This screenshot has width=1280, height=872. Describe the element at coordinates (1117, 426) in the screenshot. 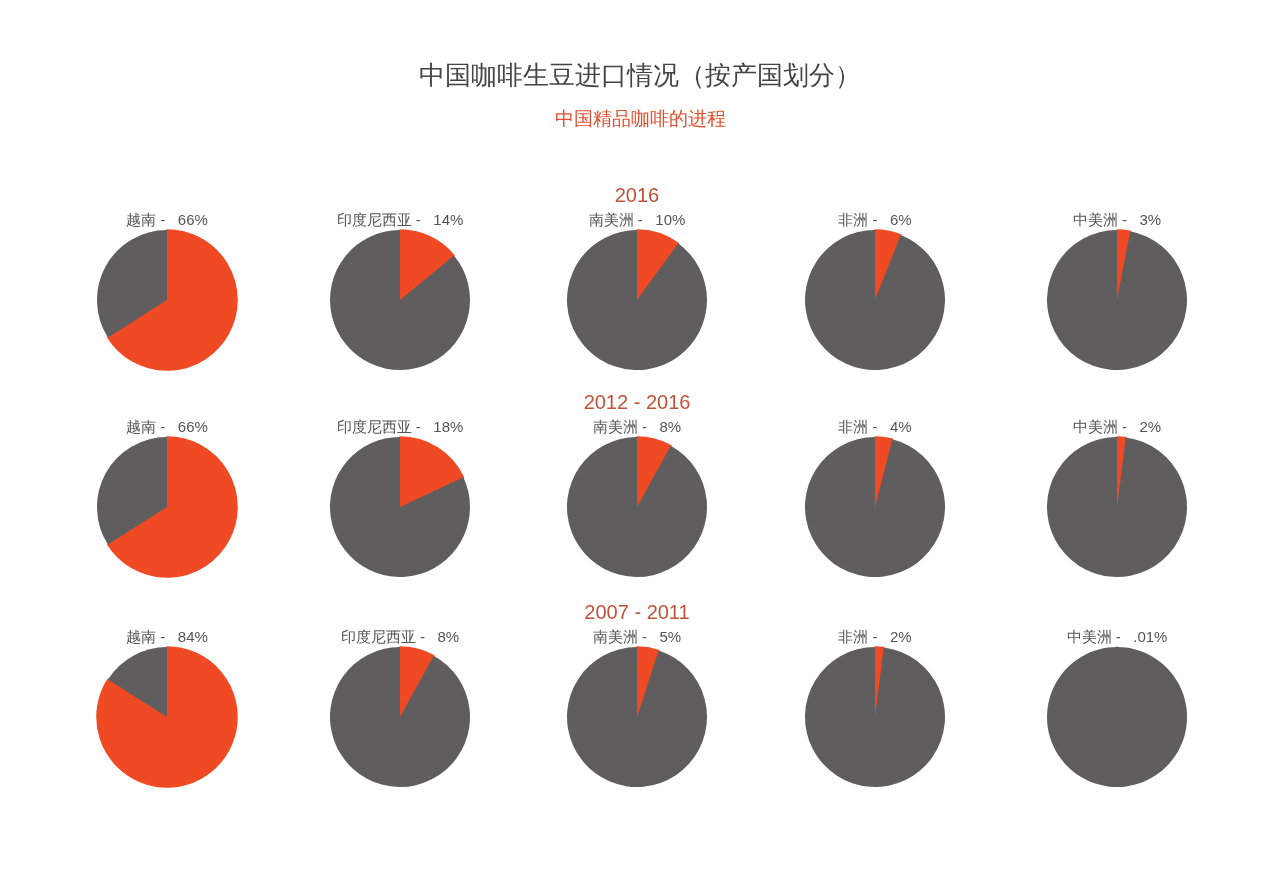

I see `slice-label: 中美洲 - 2%` at that location.